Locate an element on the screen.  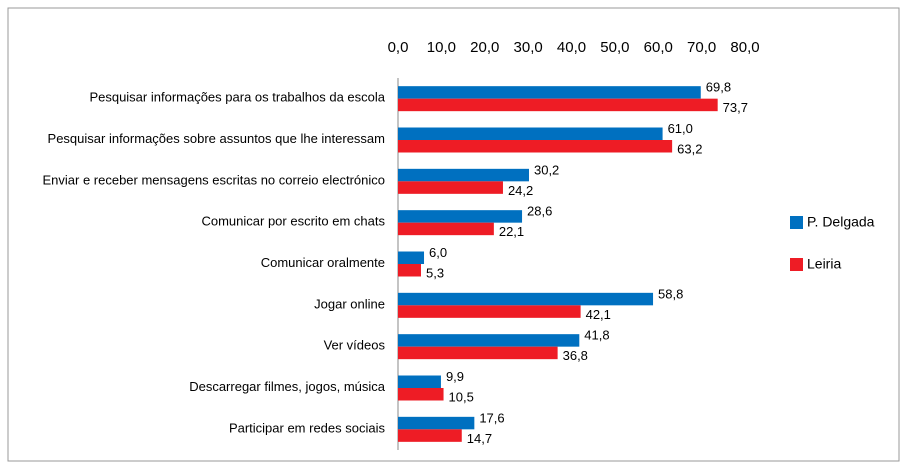
y-tick-label: Jogar online is located at coordinates (349, 304).